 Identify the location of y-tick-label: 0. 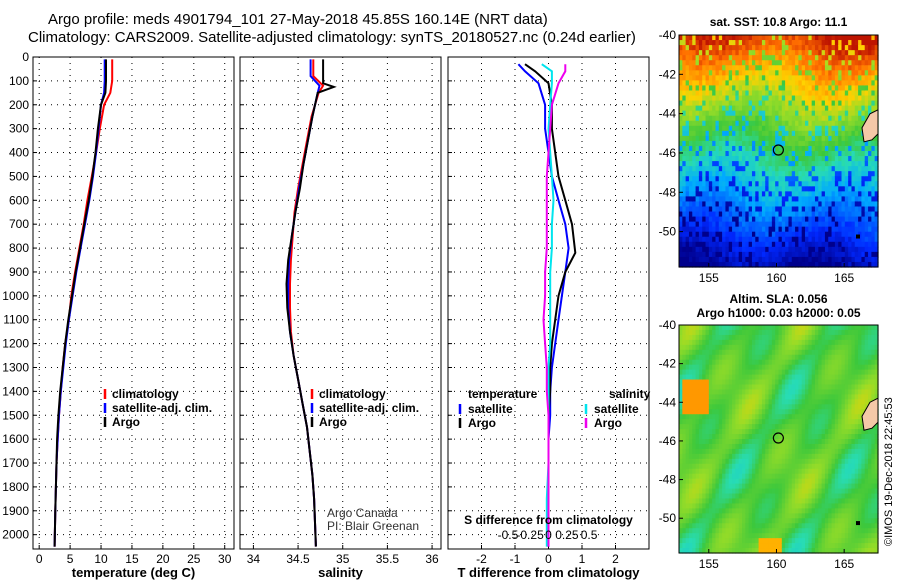
(25, 57).